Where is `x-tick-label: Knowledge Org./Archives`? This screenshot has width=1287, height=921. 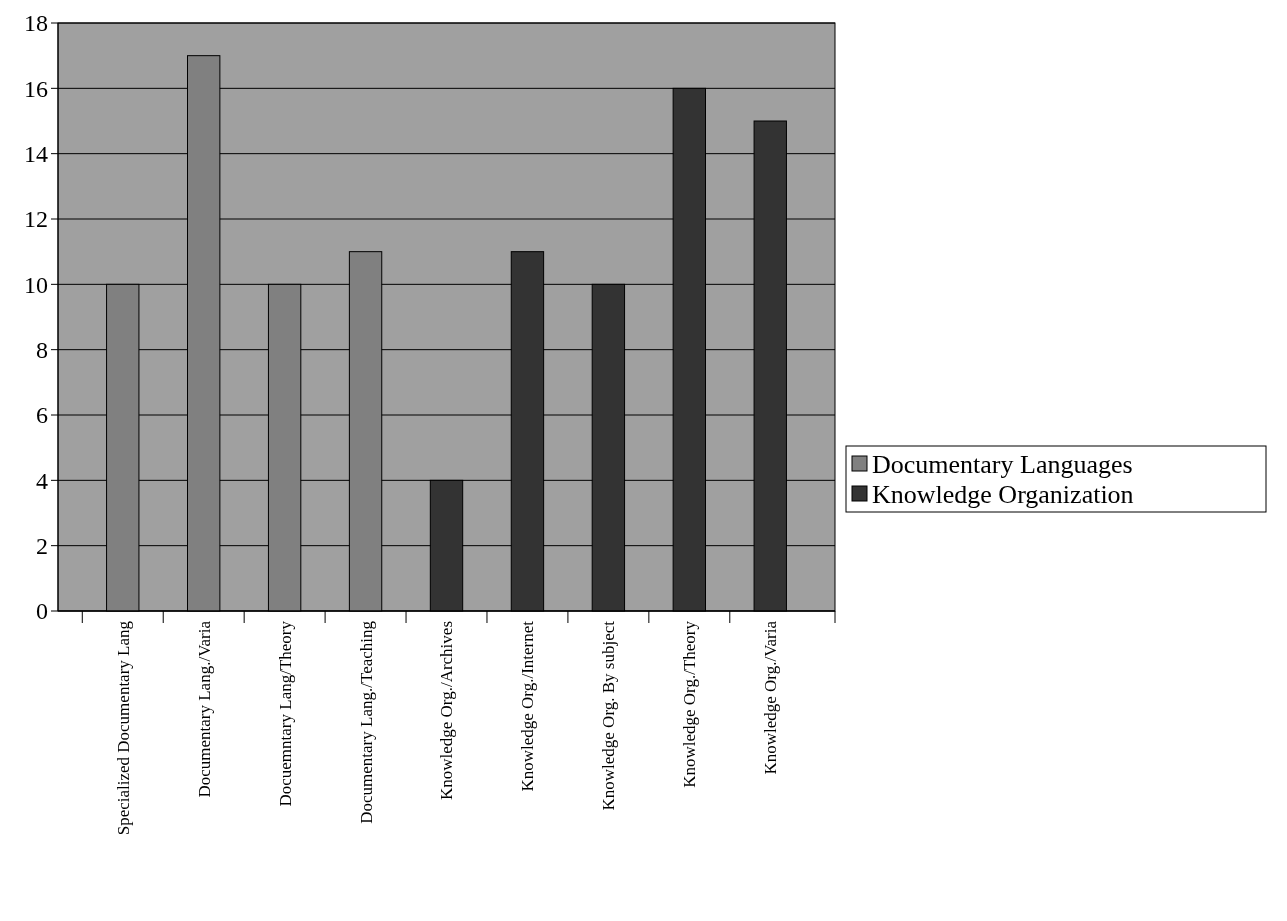 x-tick-label: Knowledge Org./Archives is located at coordinates (447, 711).